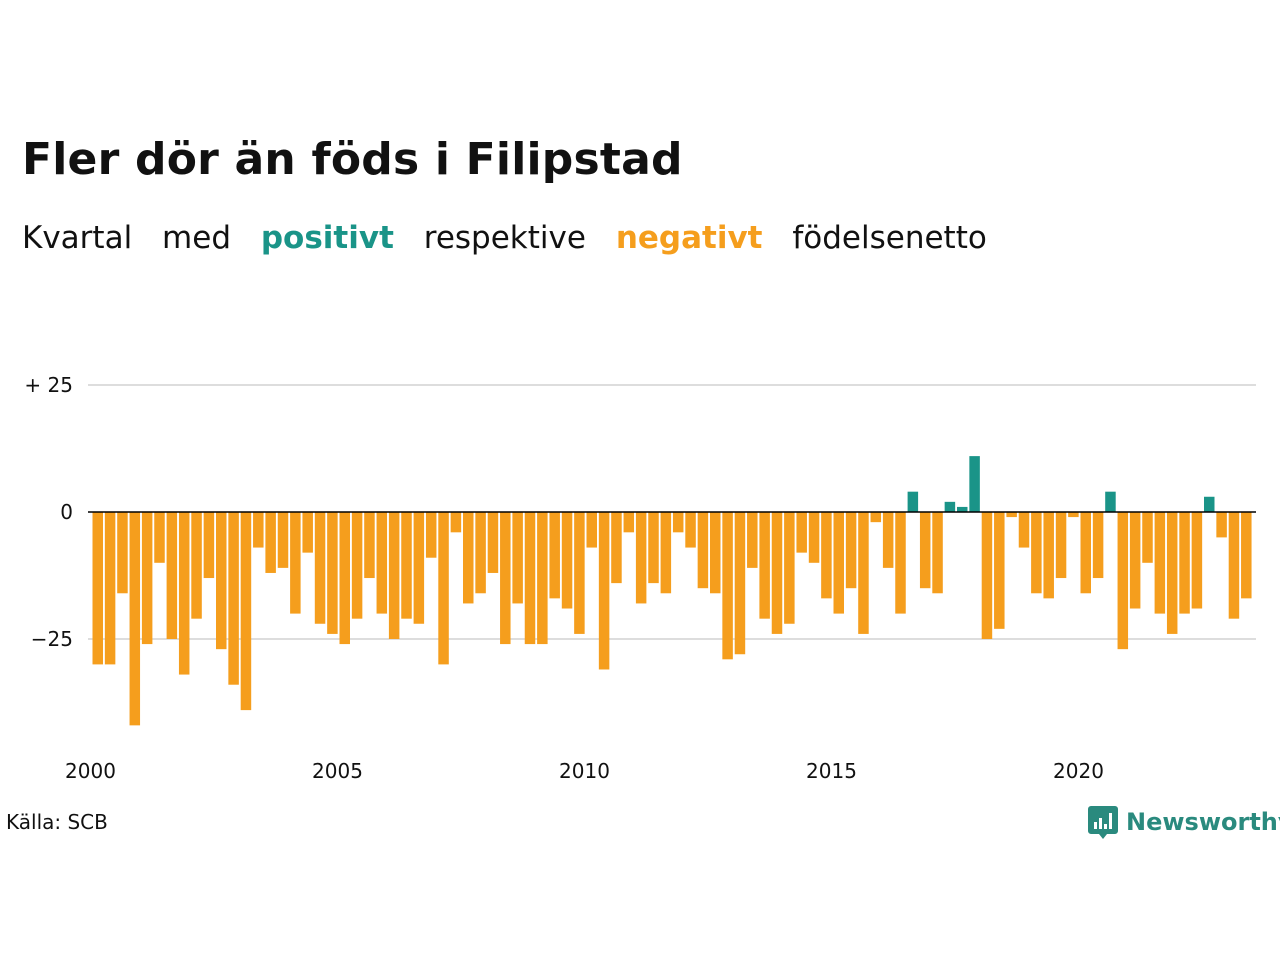 The width and height of the screenshot is (1280, 960). I want to click on y-tick-label-1: 0, so click(66, 512).